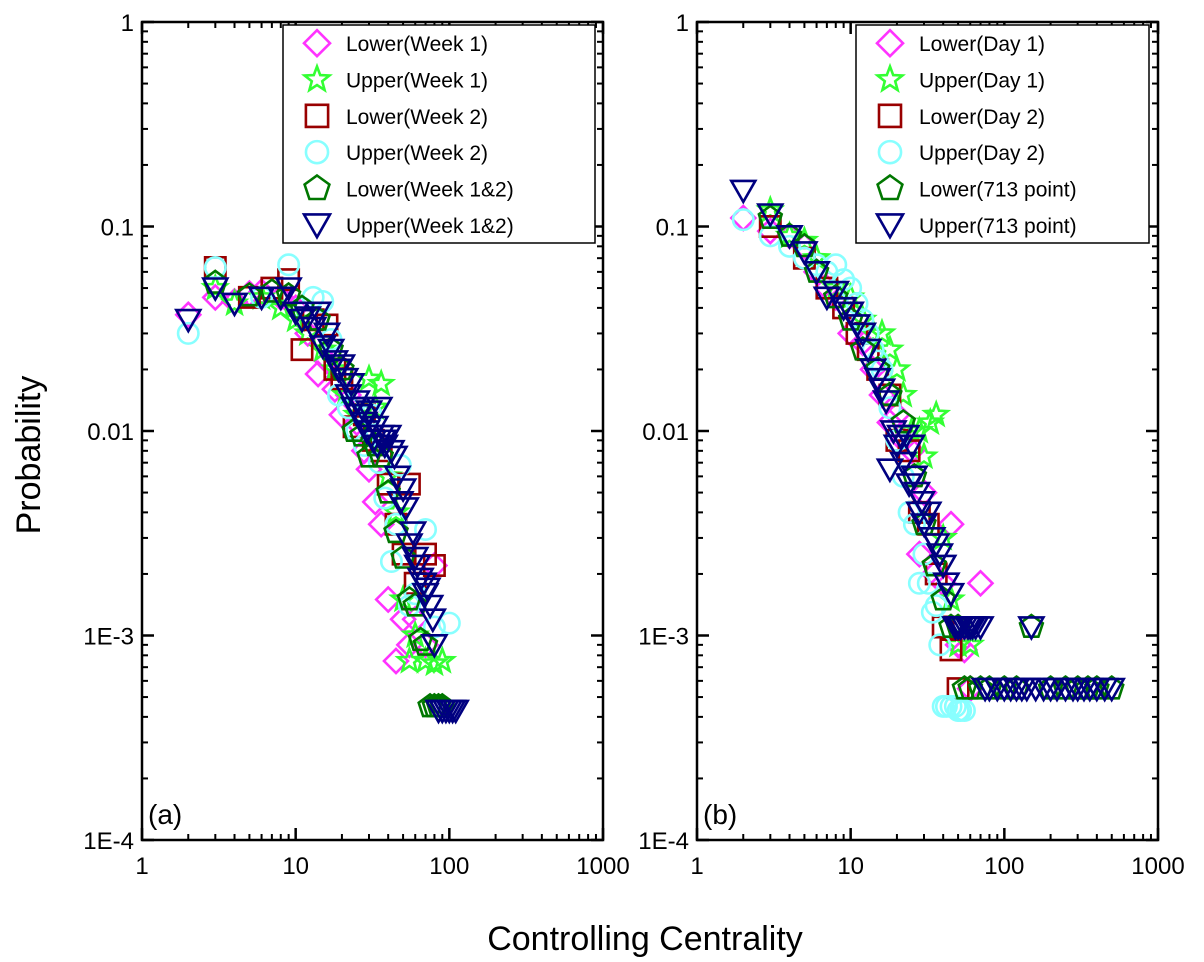 This screenshot has height=962, width=1204. What do you see at coordinates (663, 637) in the screenshot?
I see `y-tick-label: 1E-3` at bounding box center [663, 637].